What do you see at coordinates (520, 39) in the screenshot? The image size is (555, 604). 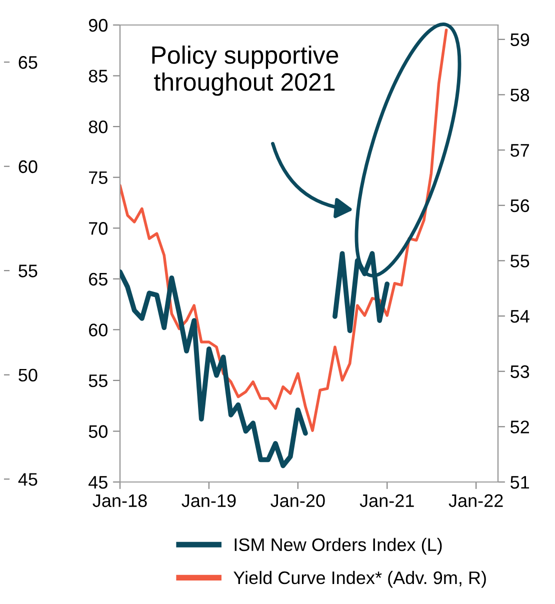 I see `y2-tick-label: 59` at bounding box center [520, 39].